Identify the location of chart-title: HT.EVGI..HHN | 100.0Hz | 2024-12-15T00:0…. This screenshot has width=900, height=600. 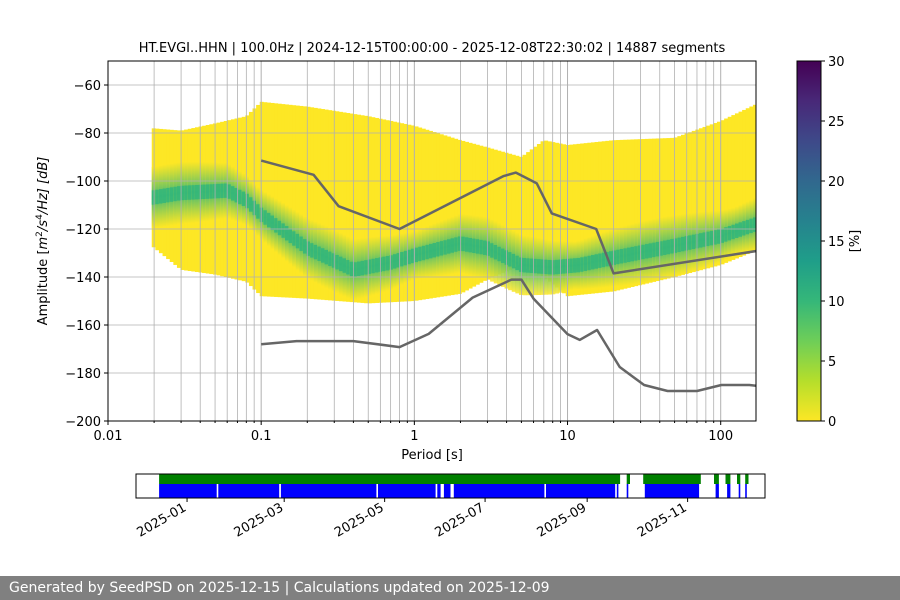
(432, 48).